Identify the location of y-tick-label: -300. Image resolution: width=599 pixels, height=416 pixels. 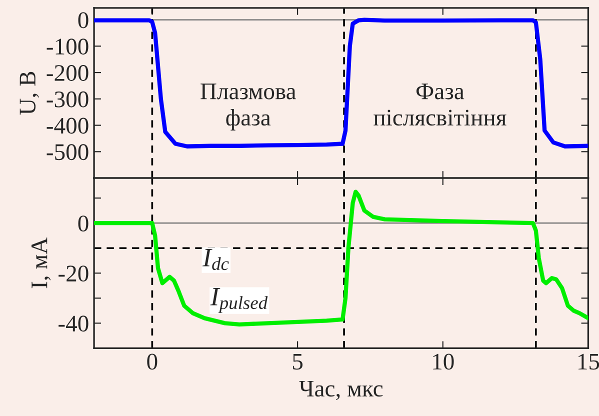
(67, 99).